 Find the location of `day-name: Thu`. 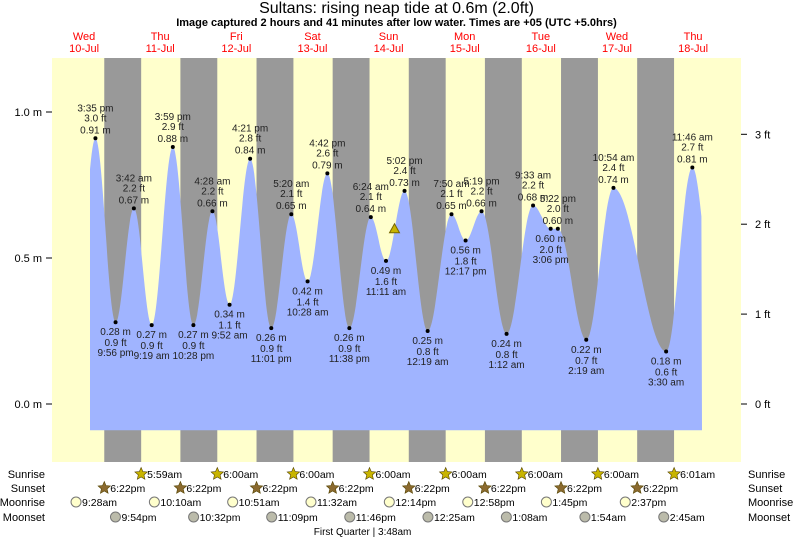

day-name: Thu is located at coordinates (693, 37).